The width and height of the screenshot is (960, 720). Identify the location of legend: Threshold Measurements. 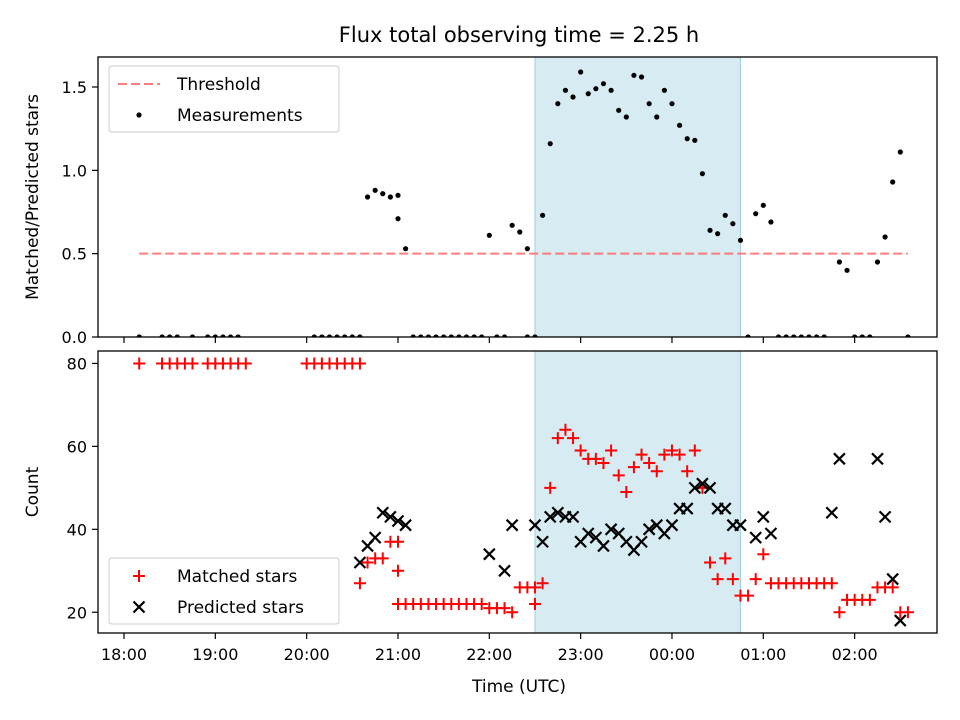
(224, 99).